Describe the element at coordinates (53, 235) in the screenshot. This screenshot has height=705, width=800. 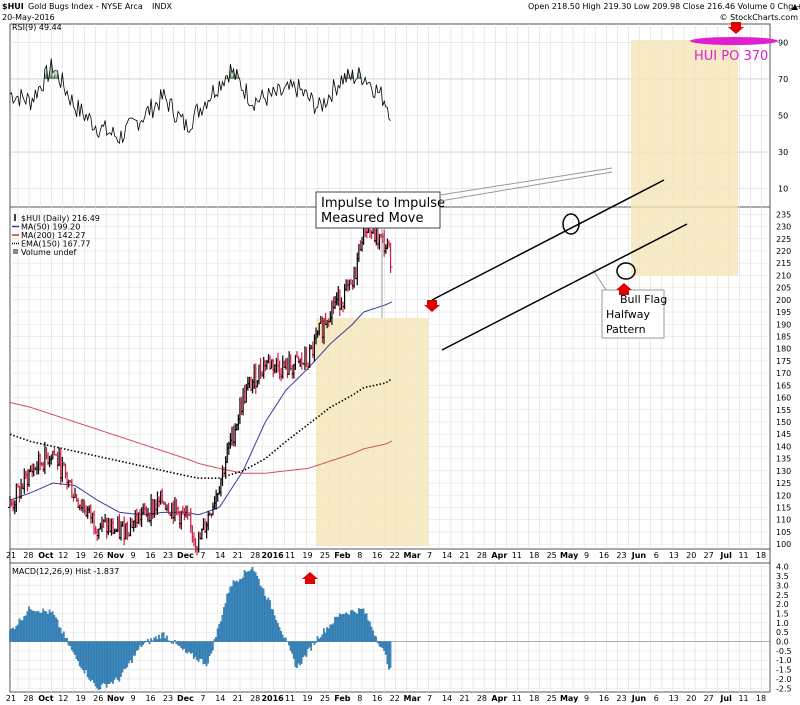
I see `legend-item: MA(200) 142.27` at that location.